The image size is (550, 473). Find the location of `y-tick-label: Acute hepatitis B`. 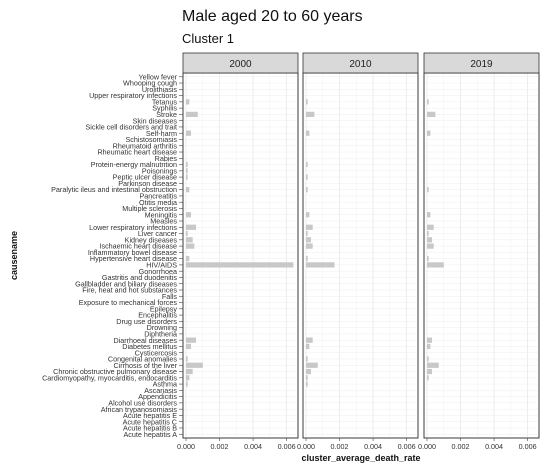

y-tick-label: Acute hepatitis B is located at coordinates (150, 428).